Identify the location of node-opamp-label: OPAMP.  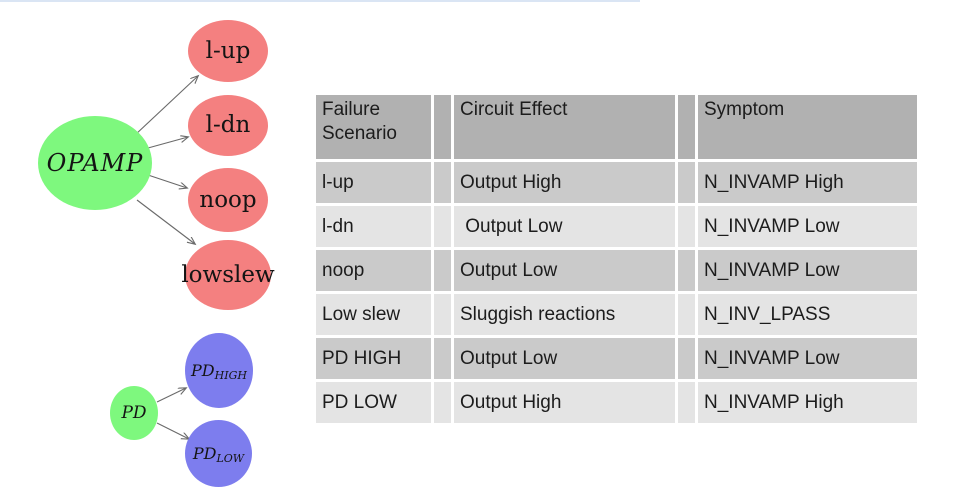
(95, 163).